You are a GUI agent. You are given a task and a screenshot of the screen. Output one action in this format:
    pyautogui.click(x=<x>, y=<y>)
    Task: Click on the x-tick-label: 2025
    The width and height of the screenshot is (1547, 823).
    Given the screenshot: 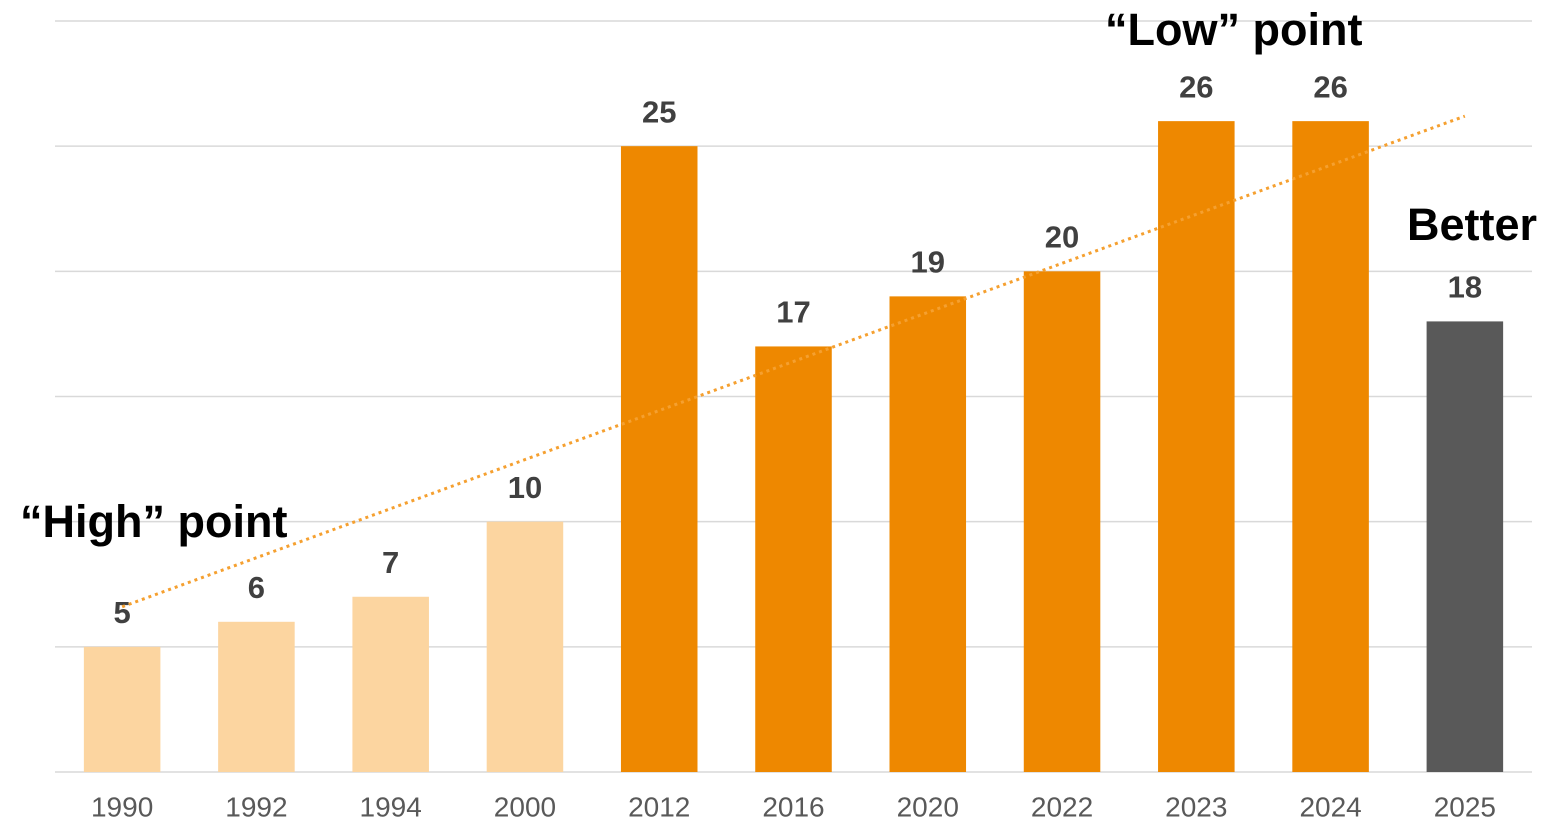 What is the action you would take?
    pyautogui.click(x=1465, y=806)
    